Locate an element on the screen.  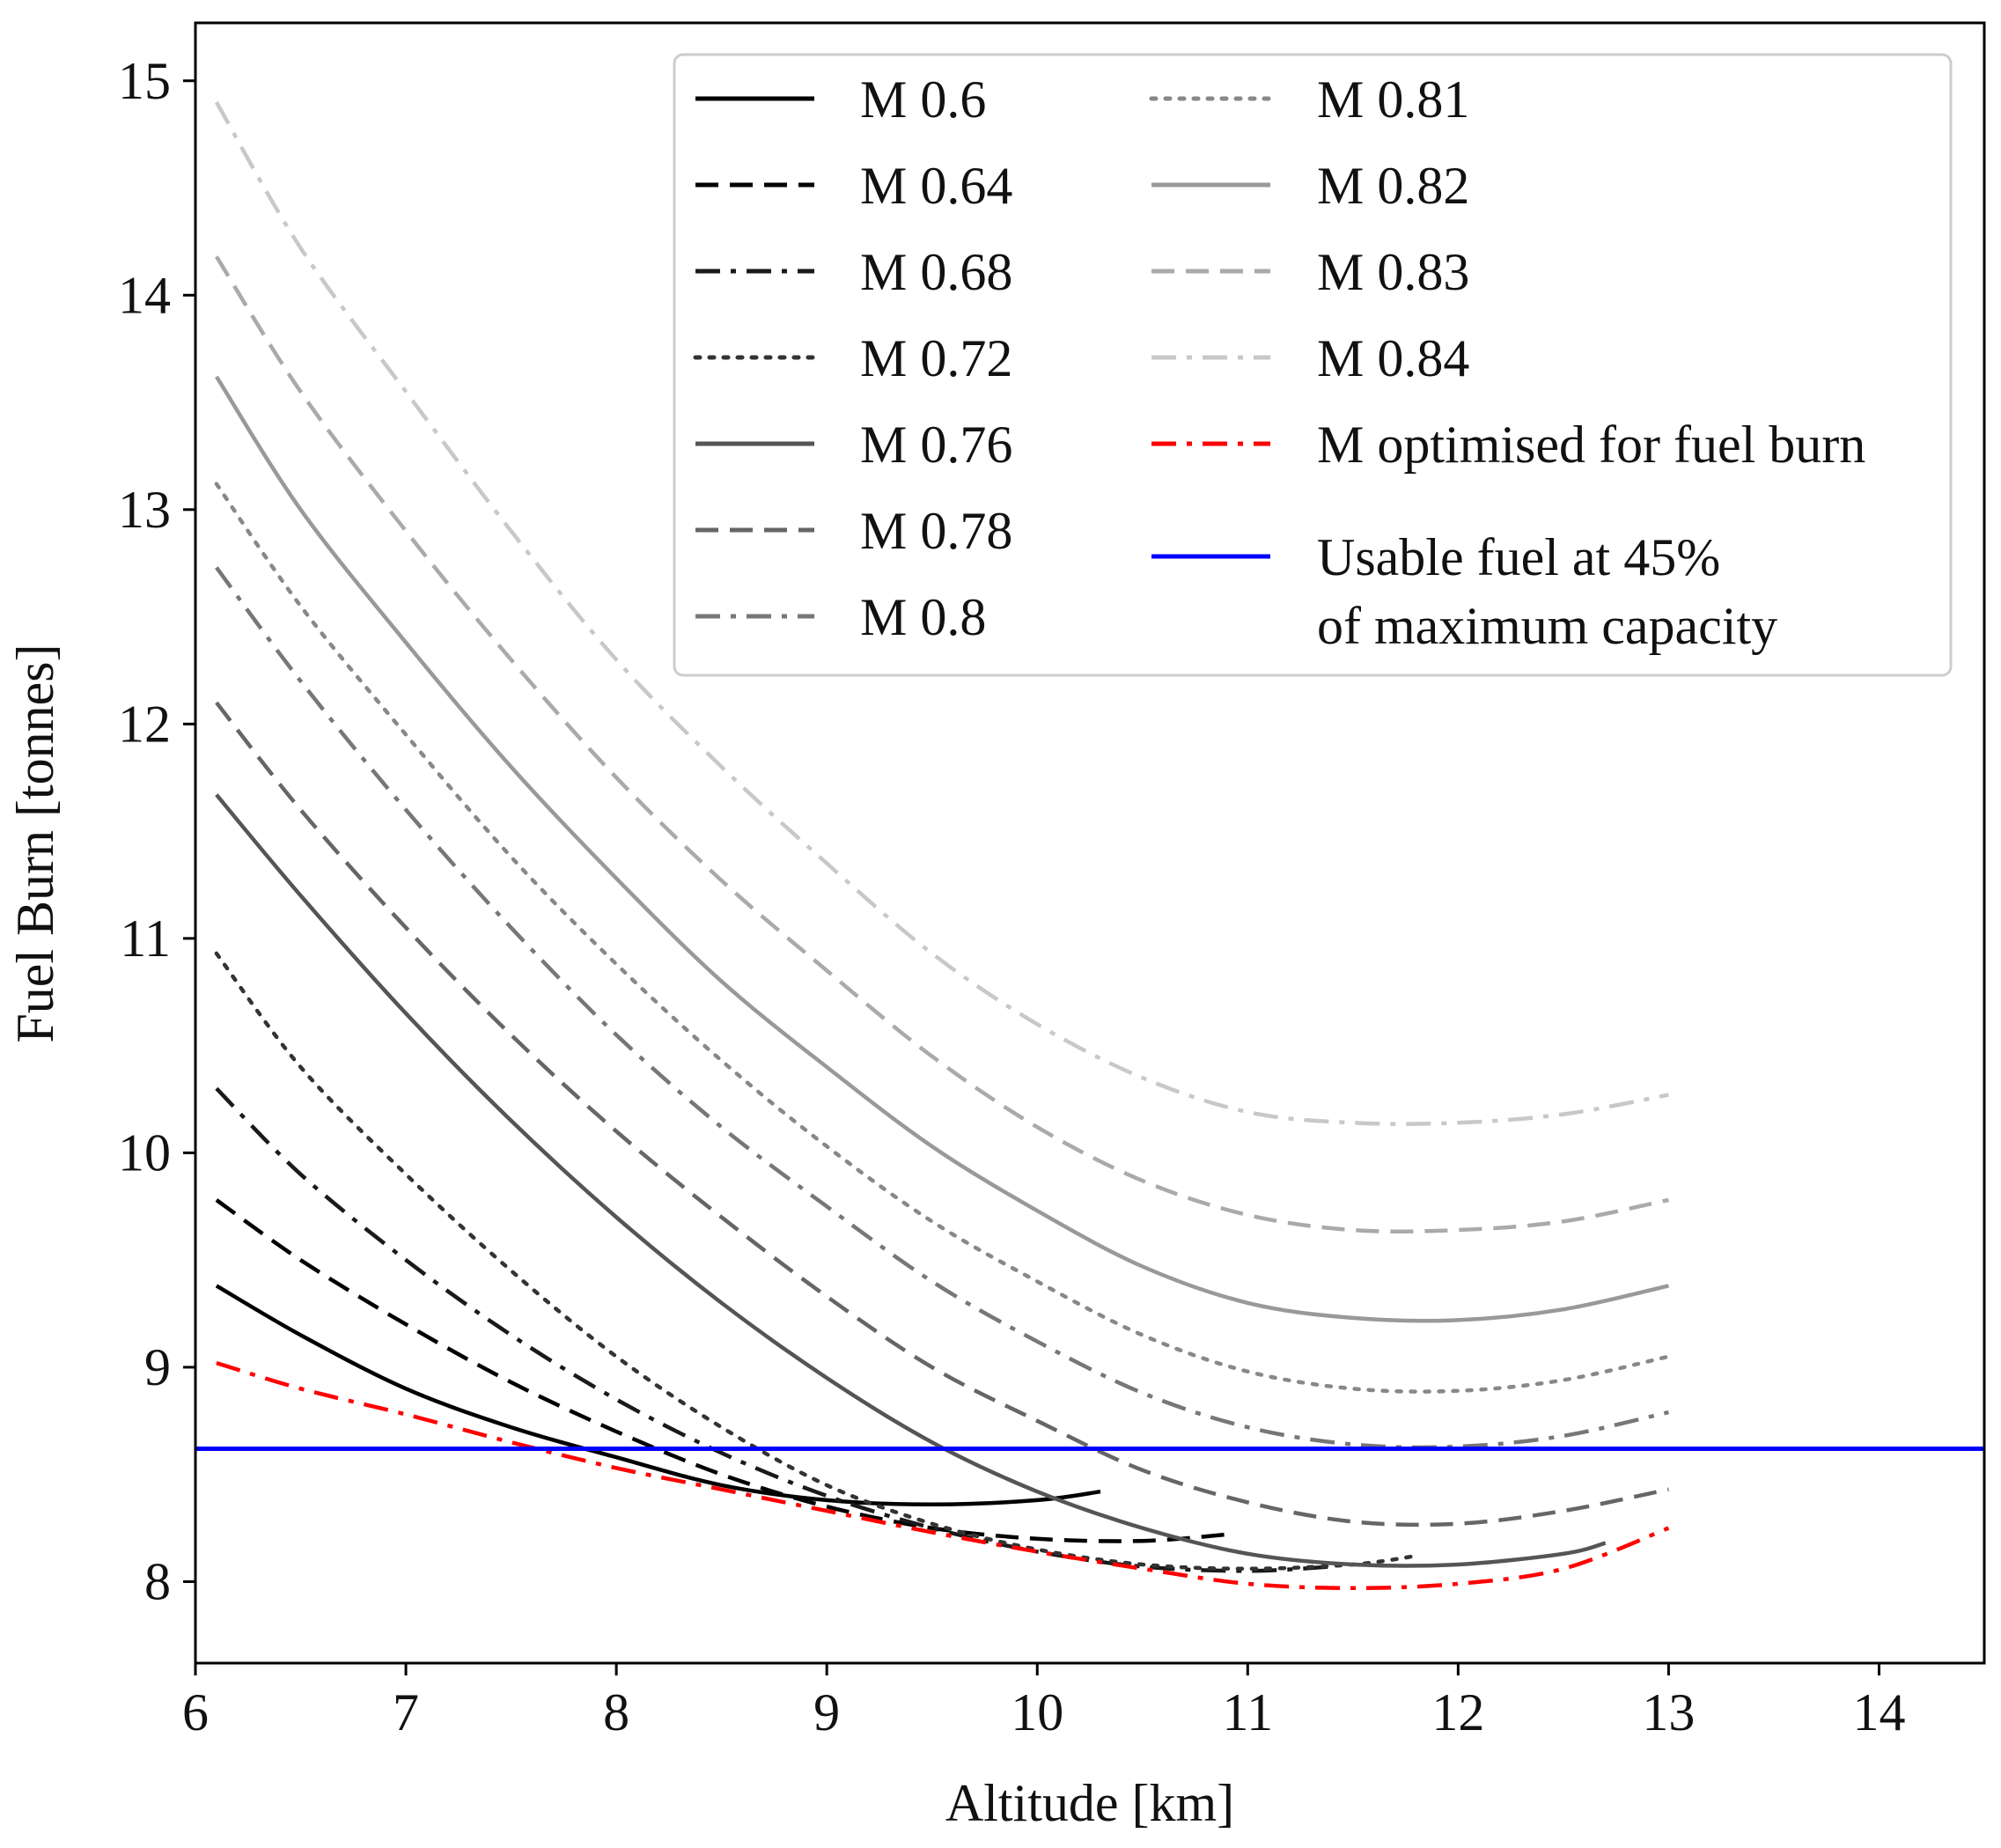
legend-entry-m-0-83: M 0.83 is located at coordinates (1310, 272).